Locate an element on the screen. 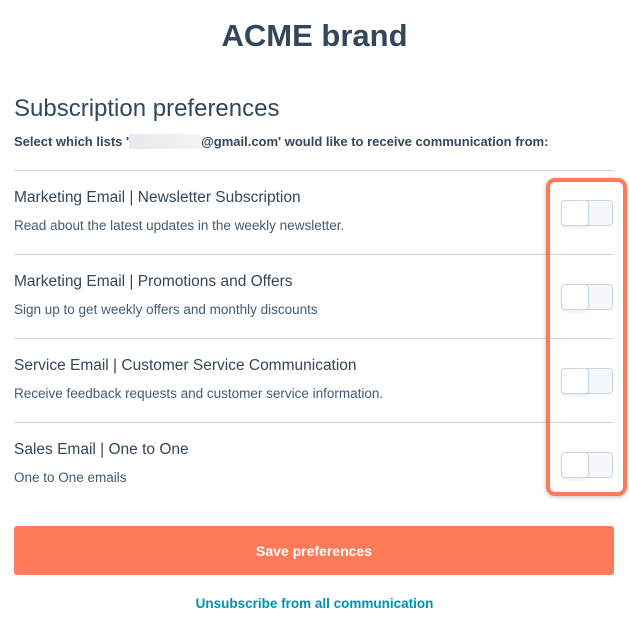 The image size is (629, 626). unsubscribe-all-link: Unsubscribe from all communication is located at coordinates (314, 603).